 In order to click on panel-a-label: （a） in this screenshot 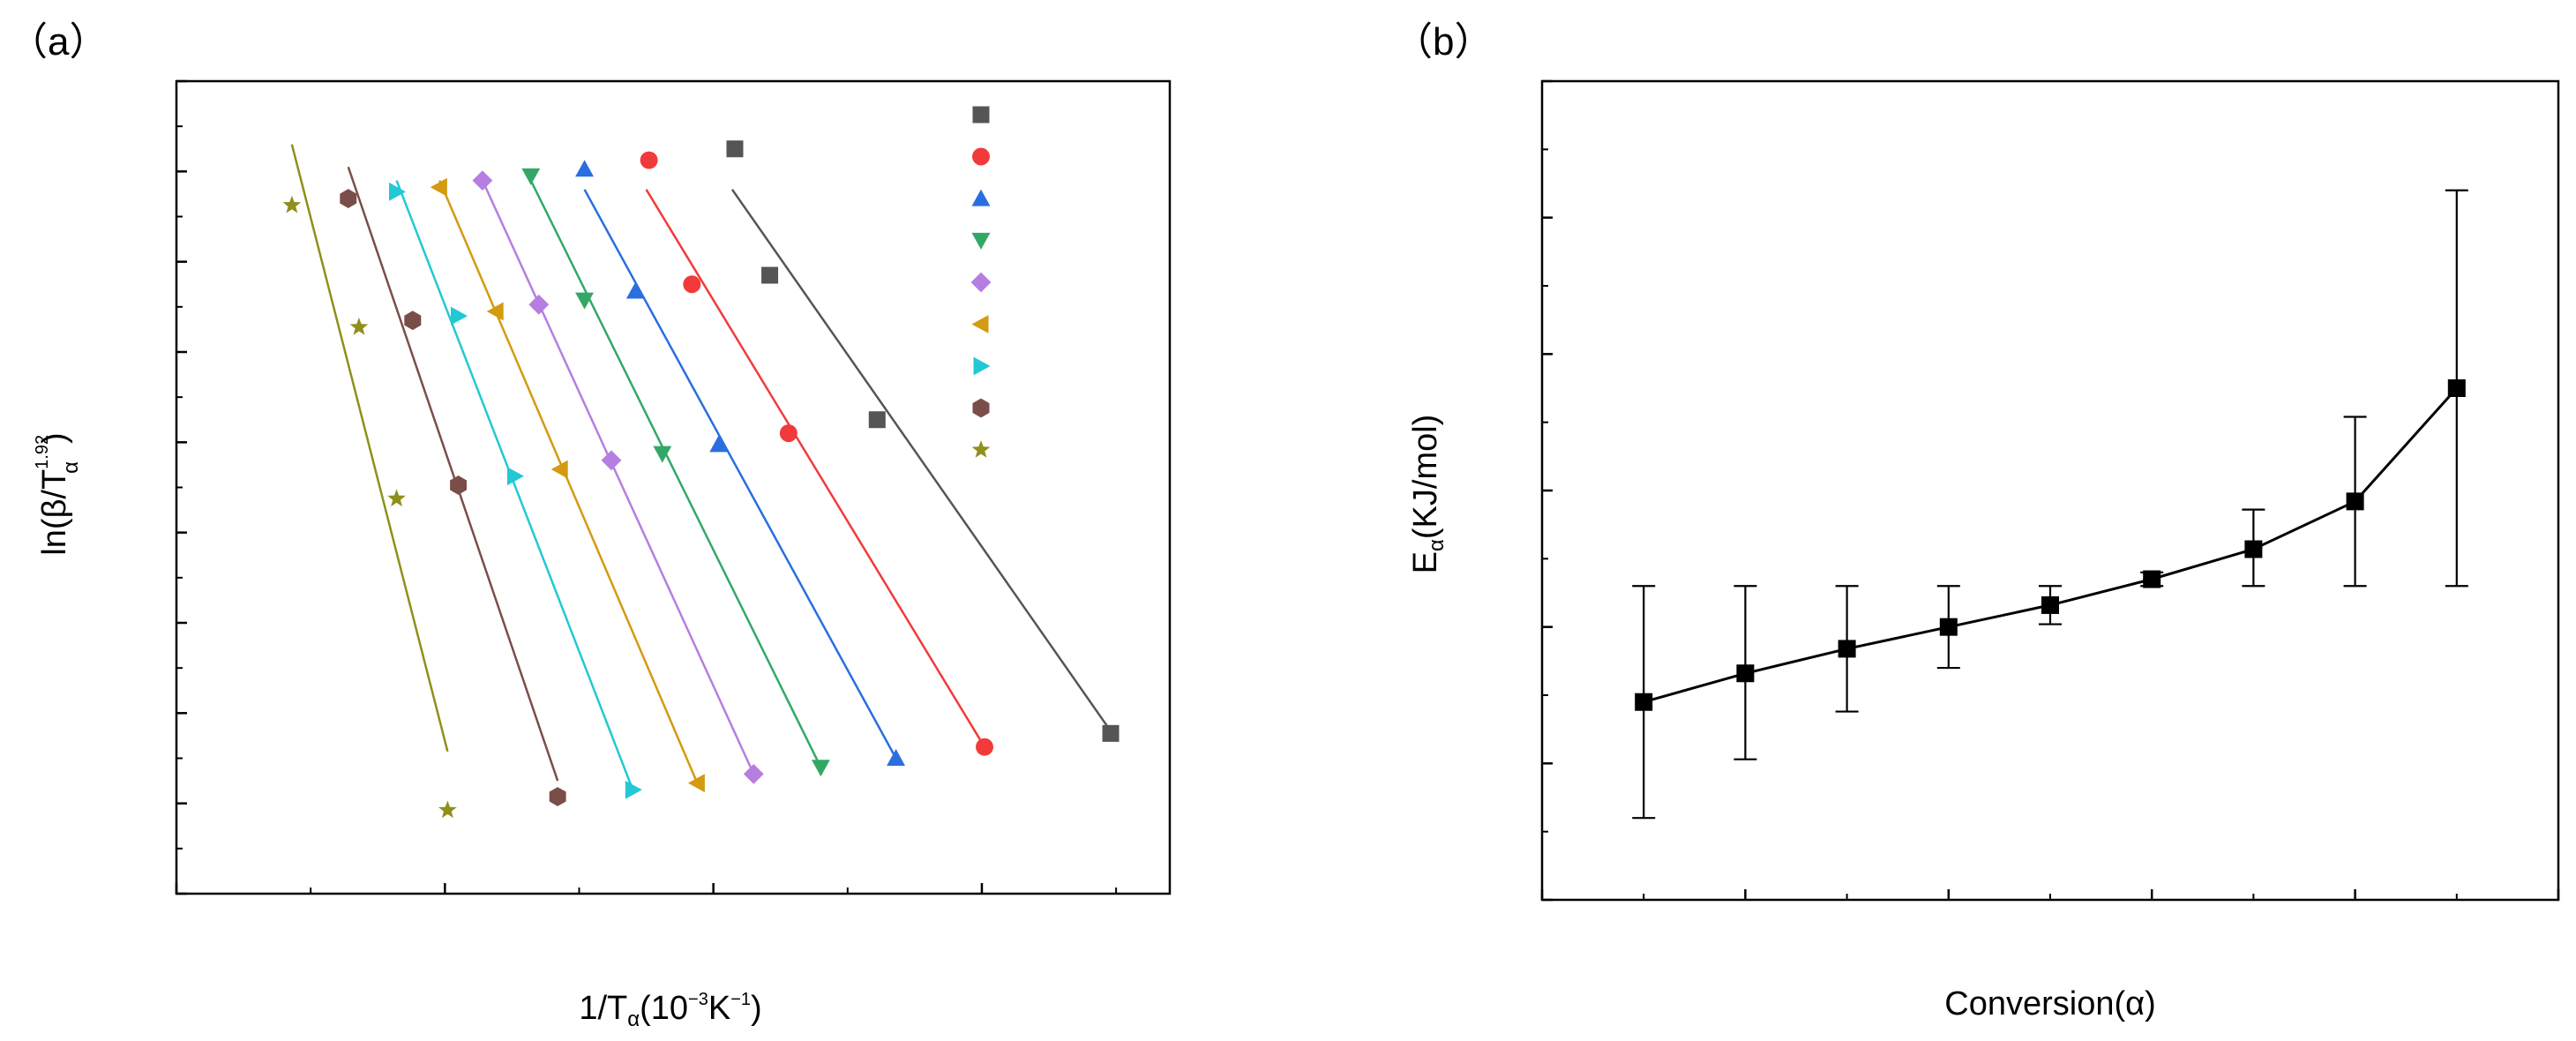, I will do `click(59, 42)`.